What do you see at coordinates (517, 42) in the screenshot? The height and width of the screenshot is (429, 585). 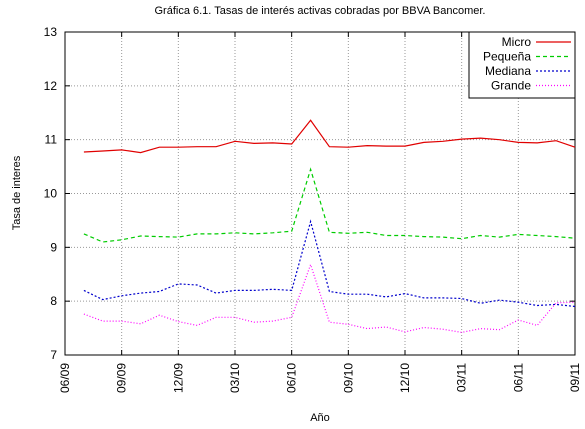 I see `legend-label: Micro` at bounding box center [517, 42].